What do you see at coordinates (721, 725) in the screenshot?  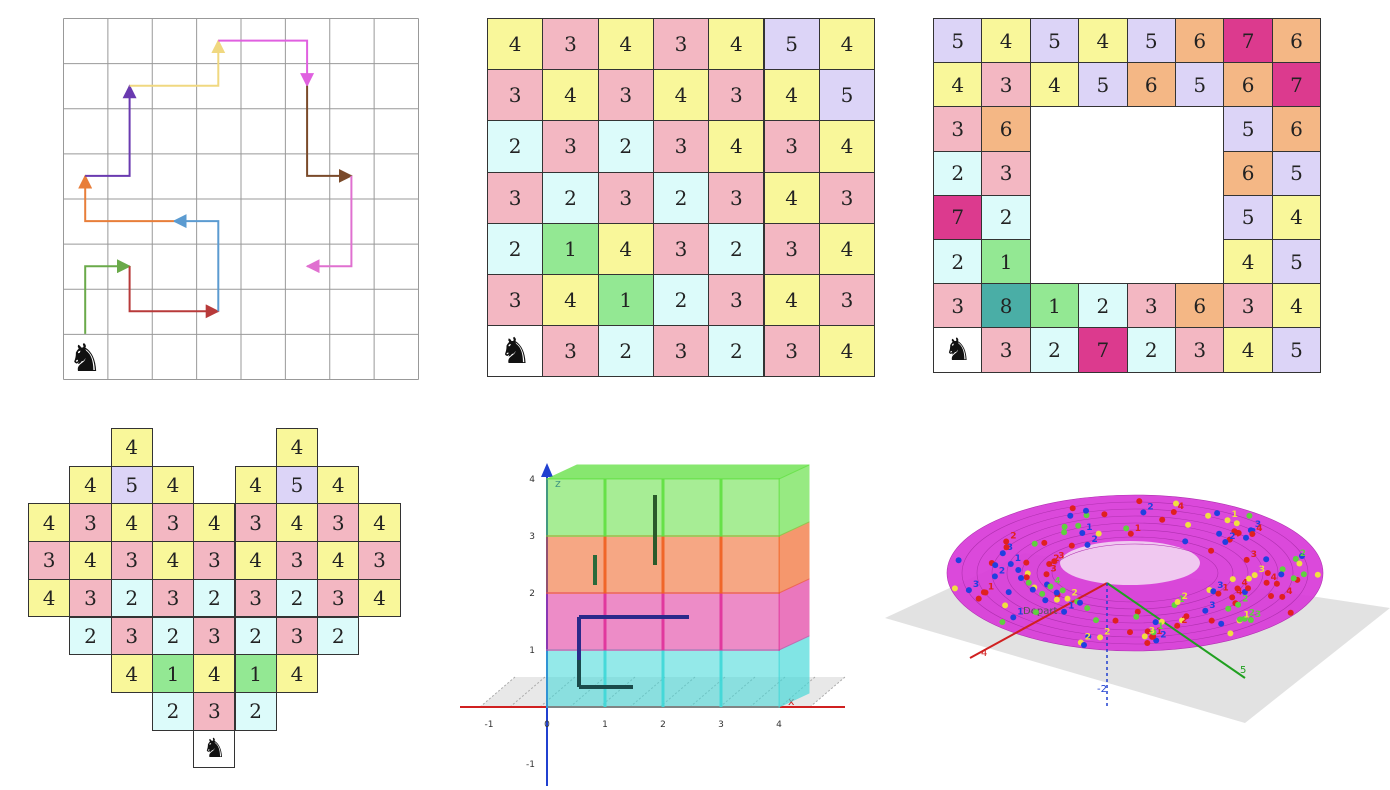 I see `x-tick-label: 3` at bounding box center [721, 725].